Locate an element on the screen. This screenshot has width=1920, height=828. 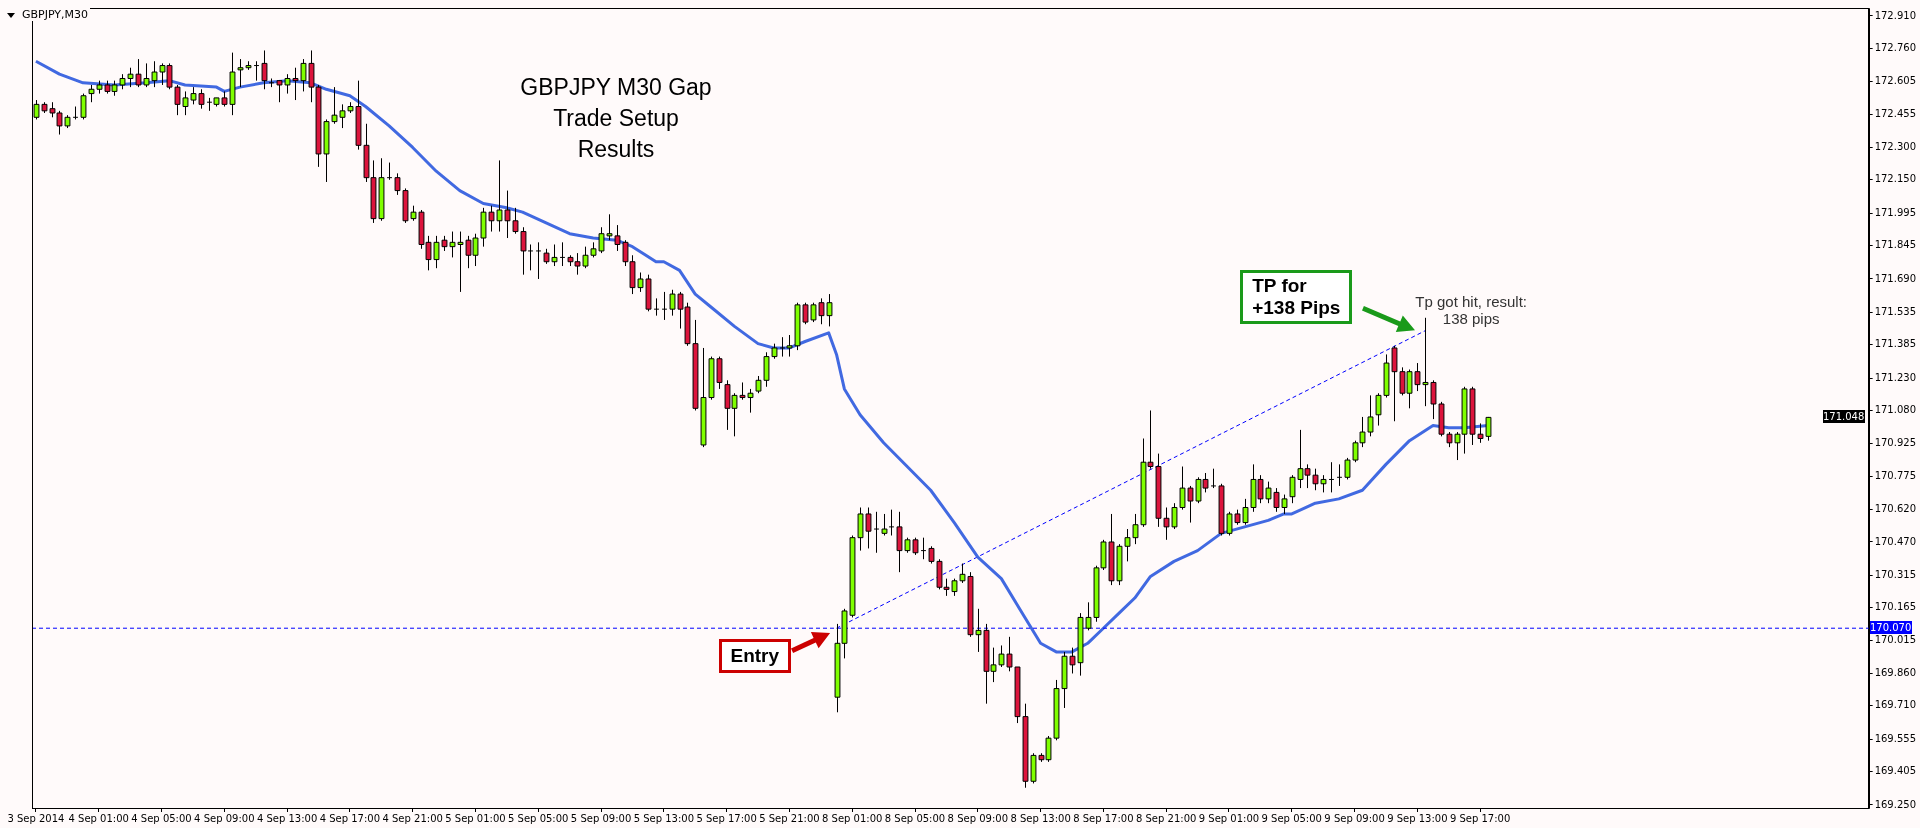
y-tick-label: 172.760 is located at coordinates (1895, 47).